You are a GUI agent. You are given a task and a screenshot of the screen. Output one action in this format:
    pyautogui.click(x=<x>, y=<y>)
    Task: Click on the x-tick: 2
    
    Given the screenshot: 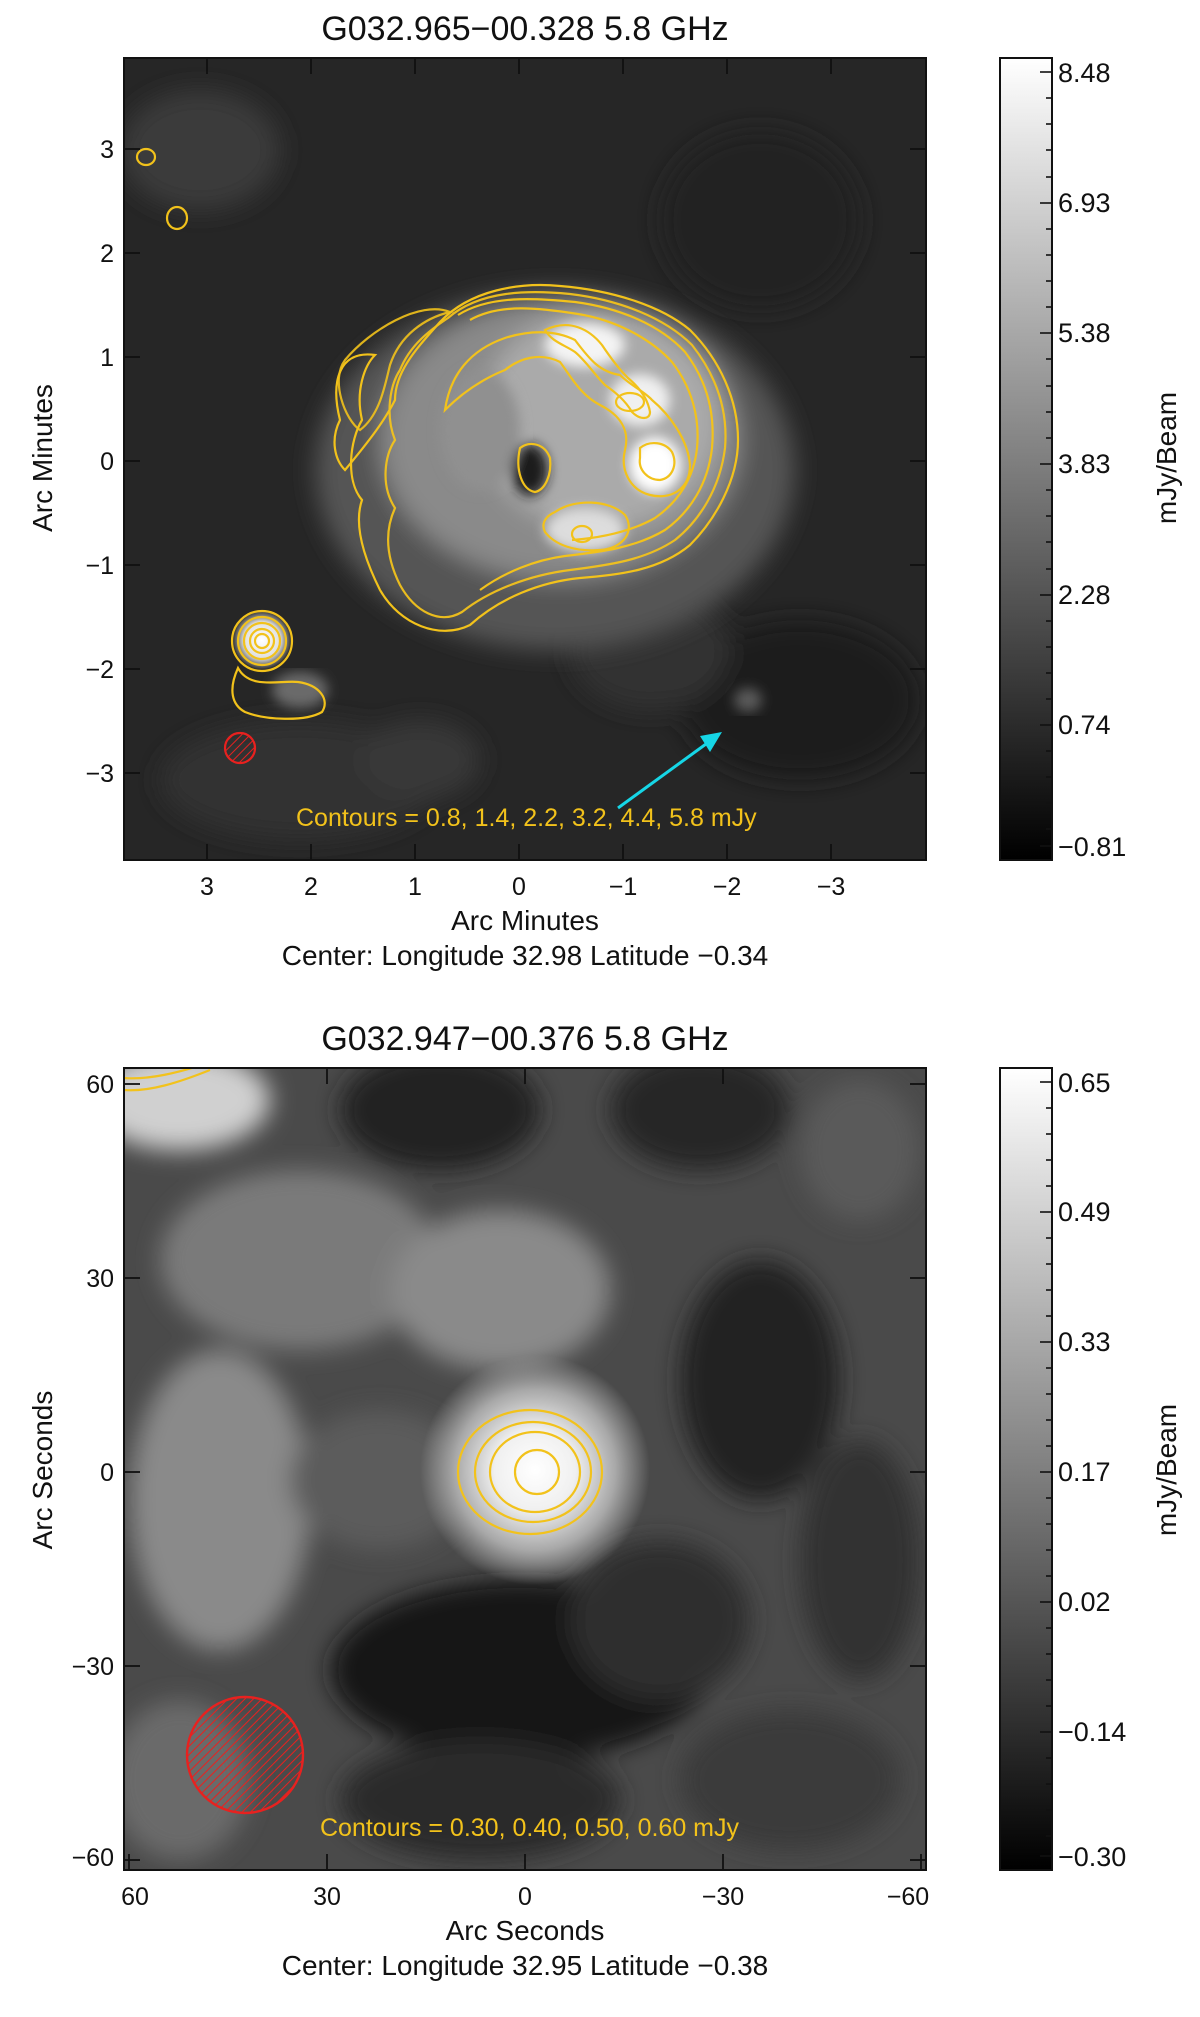 What is the action you would take?
    pyautogui.click(x=311, y=887)
    